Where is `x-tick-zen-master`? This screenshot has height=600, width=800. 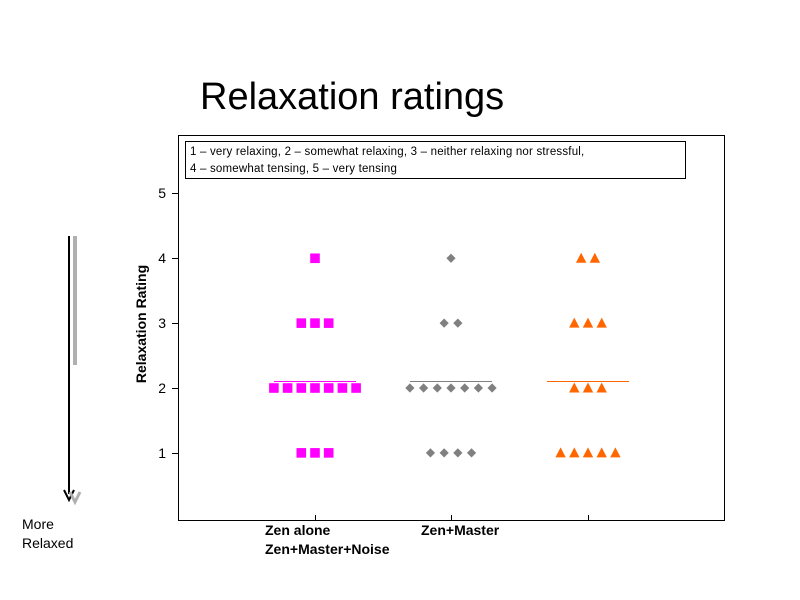 x-tick-zen-master is located at coordinates (451, 518).